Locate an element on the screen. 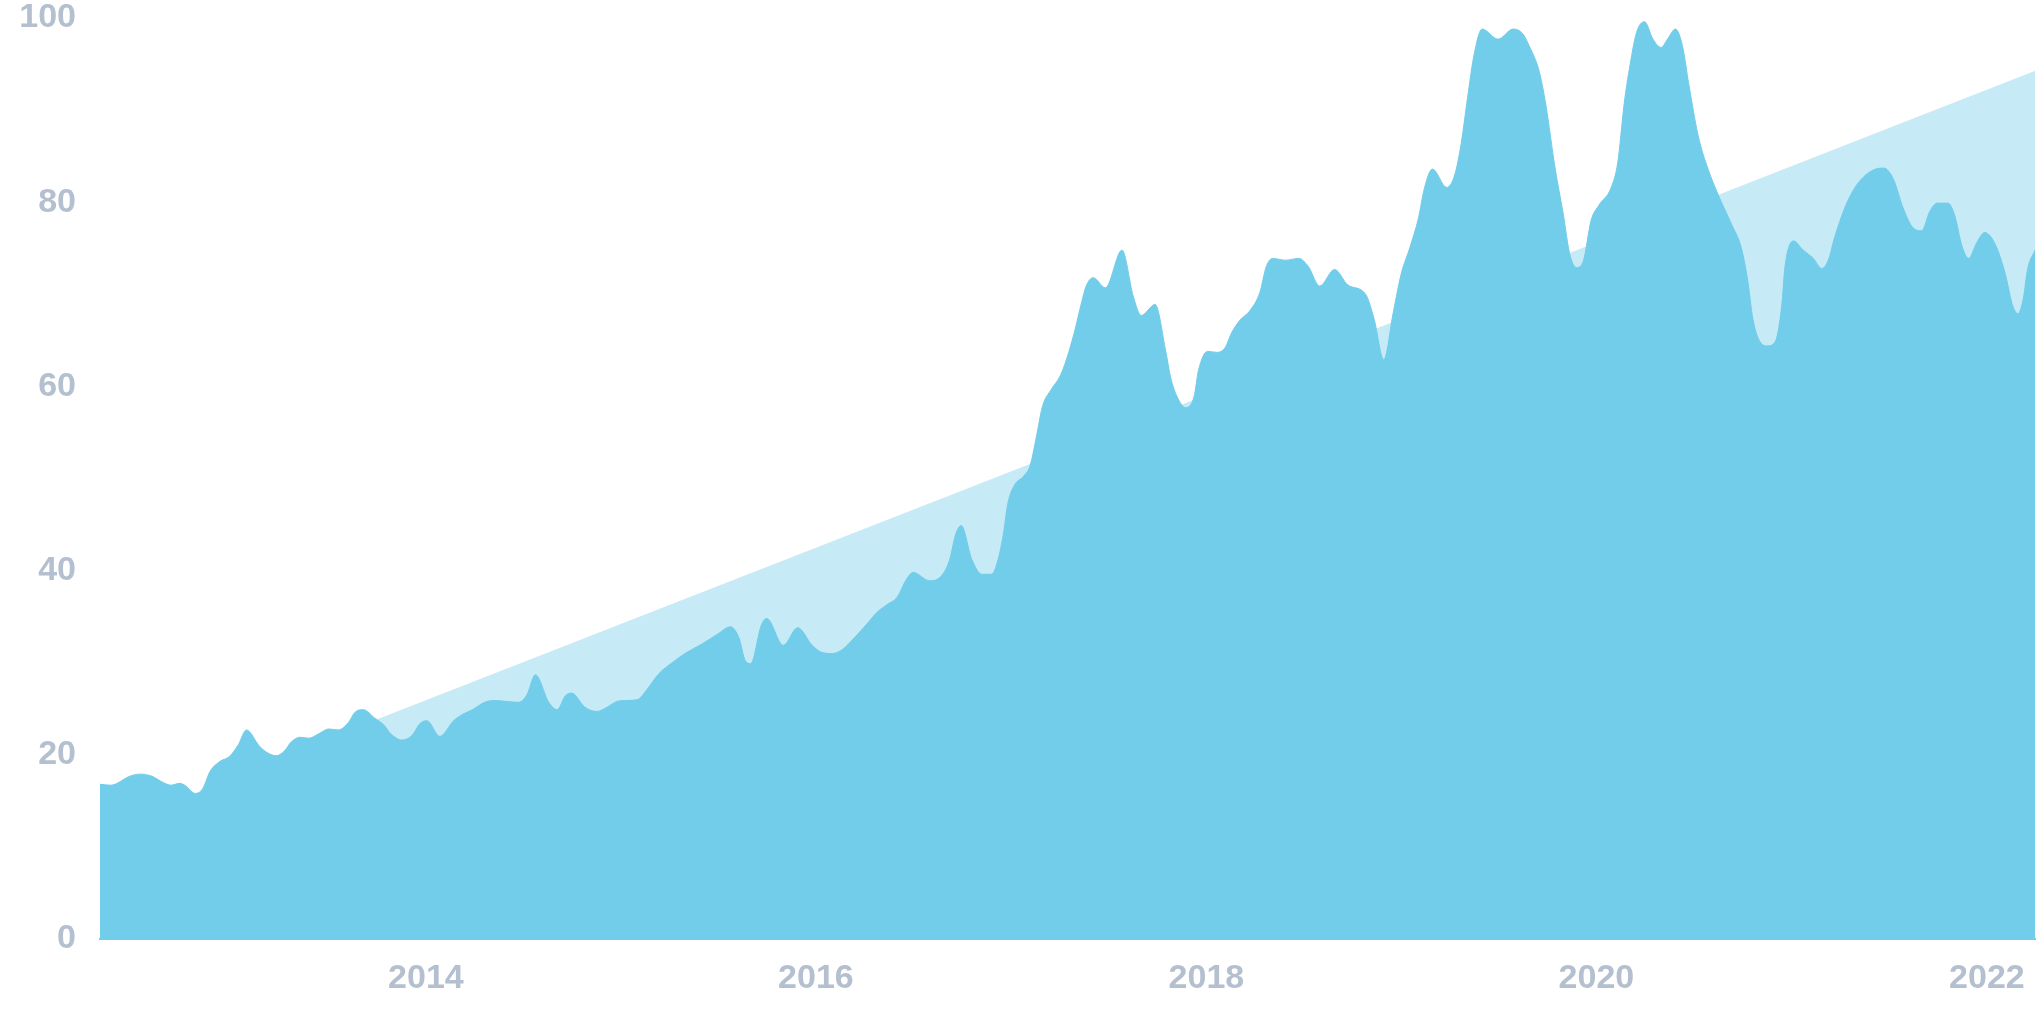  y-tick-label: 20 is located at coordinates (57, 752).